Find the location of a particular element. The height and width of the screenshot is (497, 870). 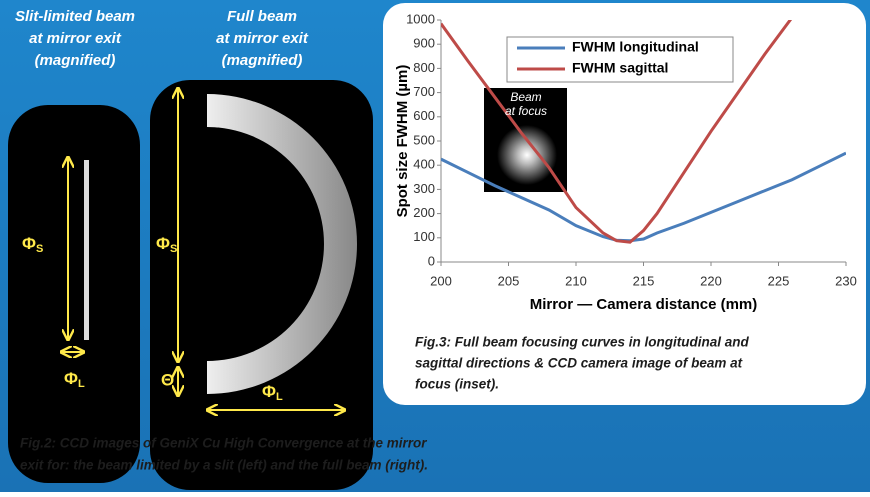

x-tick-label: 200 is located at coordinates (441, 280).